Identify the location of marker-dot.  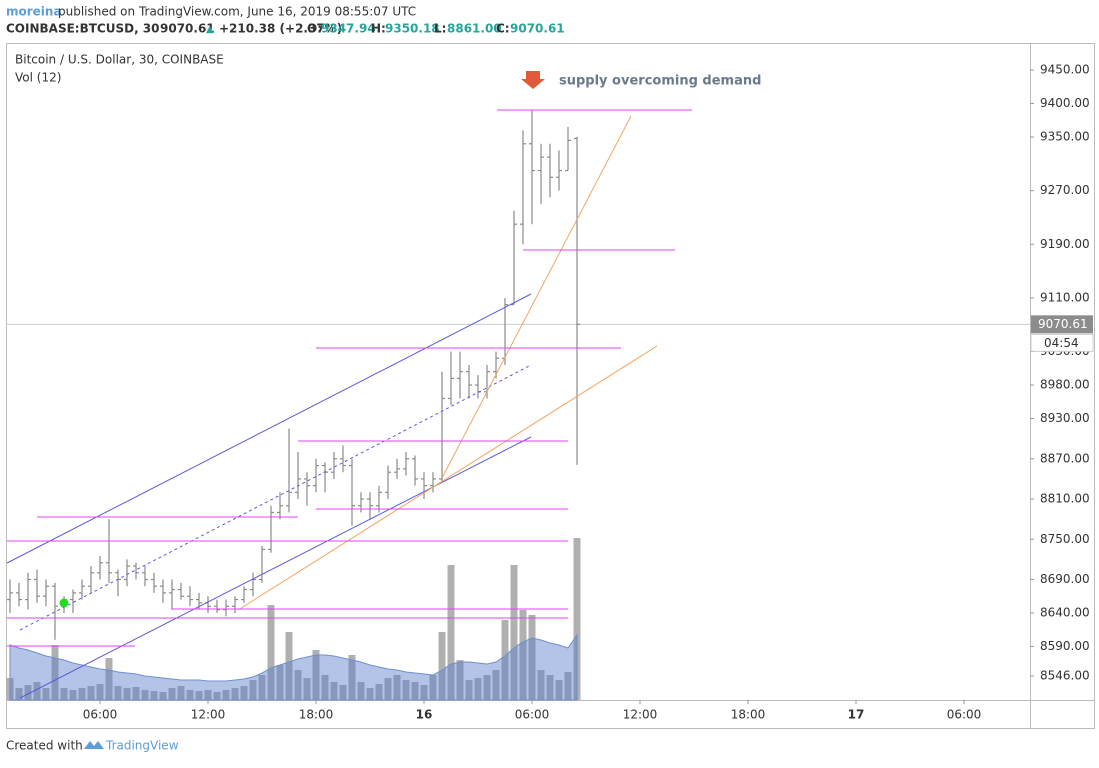
(64, 603).